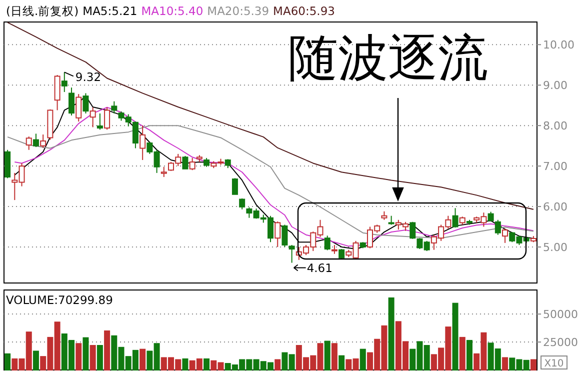 This screenshot has height=376, width=580. Describe the element at coordinates (555, 85) in the screenshot. I see `y-tick-label: 9.00` at that location.